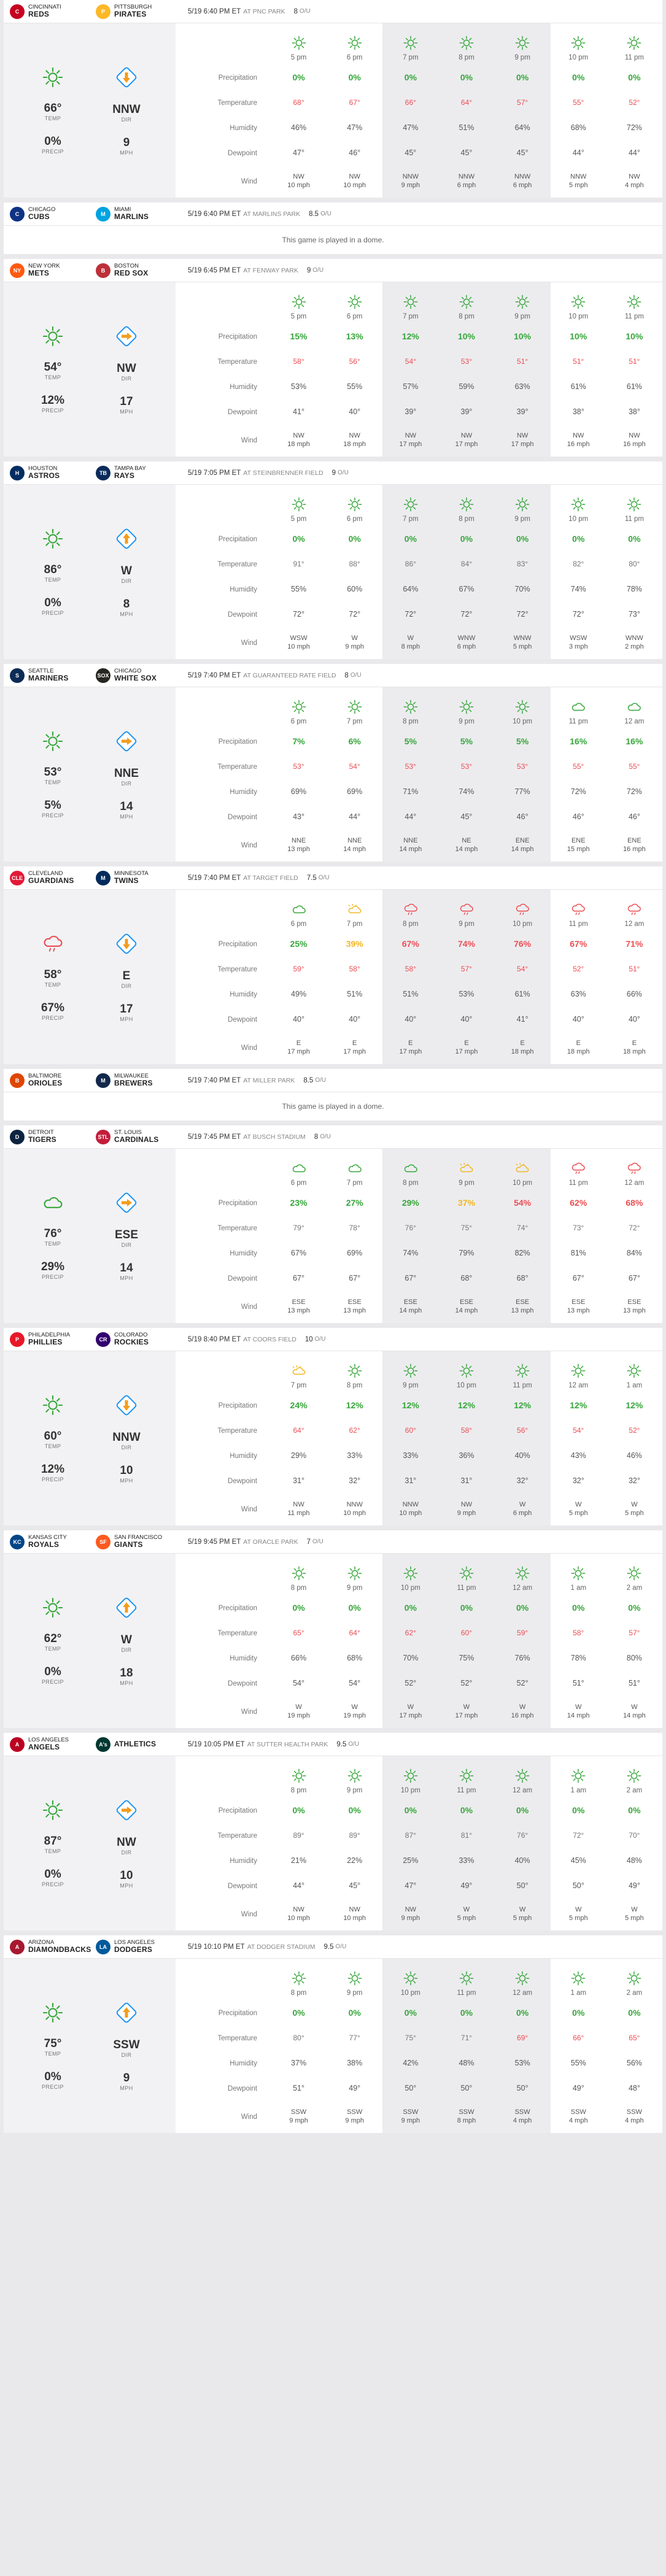 This screenshot has height=2576, width=666. I want to click on hour-temp: 80°, so click(299, 2038).